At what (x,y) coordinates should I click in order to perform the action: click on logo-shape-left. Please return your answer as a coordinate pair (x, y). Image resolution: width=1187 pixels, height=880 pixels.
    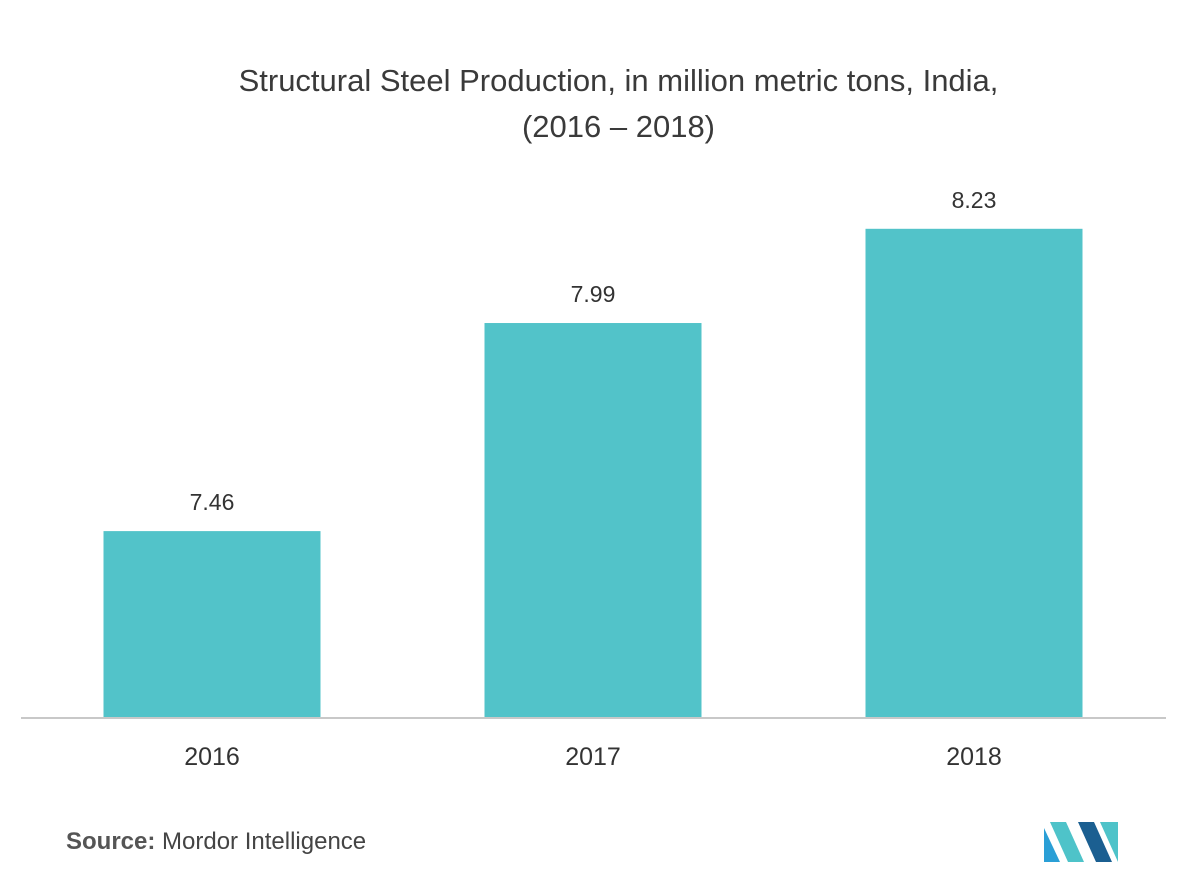
    Looking at the image, I should click on (1052, 845).